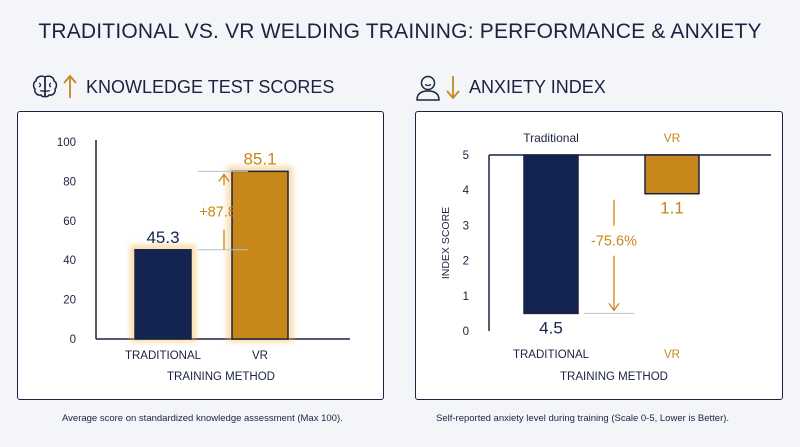 The image size is (800, 447). What do you see at coordinates (466, 226) in the screenshot?
I see `y-tick-label: 3` at bounding box center [466, 226].